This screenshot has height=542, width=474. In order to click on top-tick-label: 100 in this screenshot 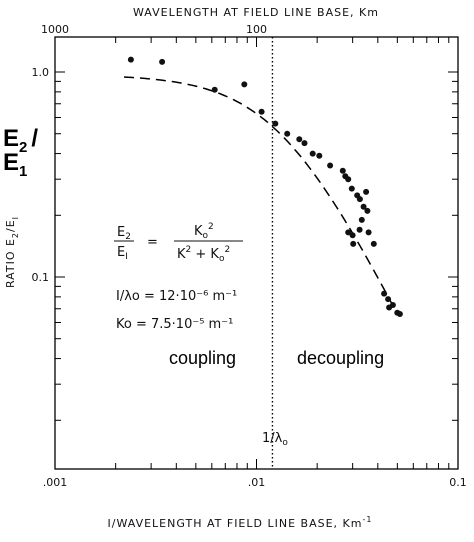, I will do `click(256, 29)`.